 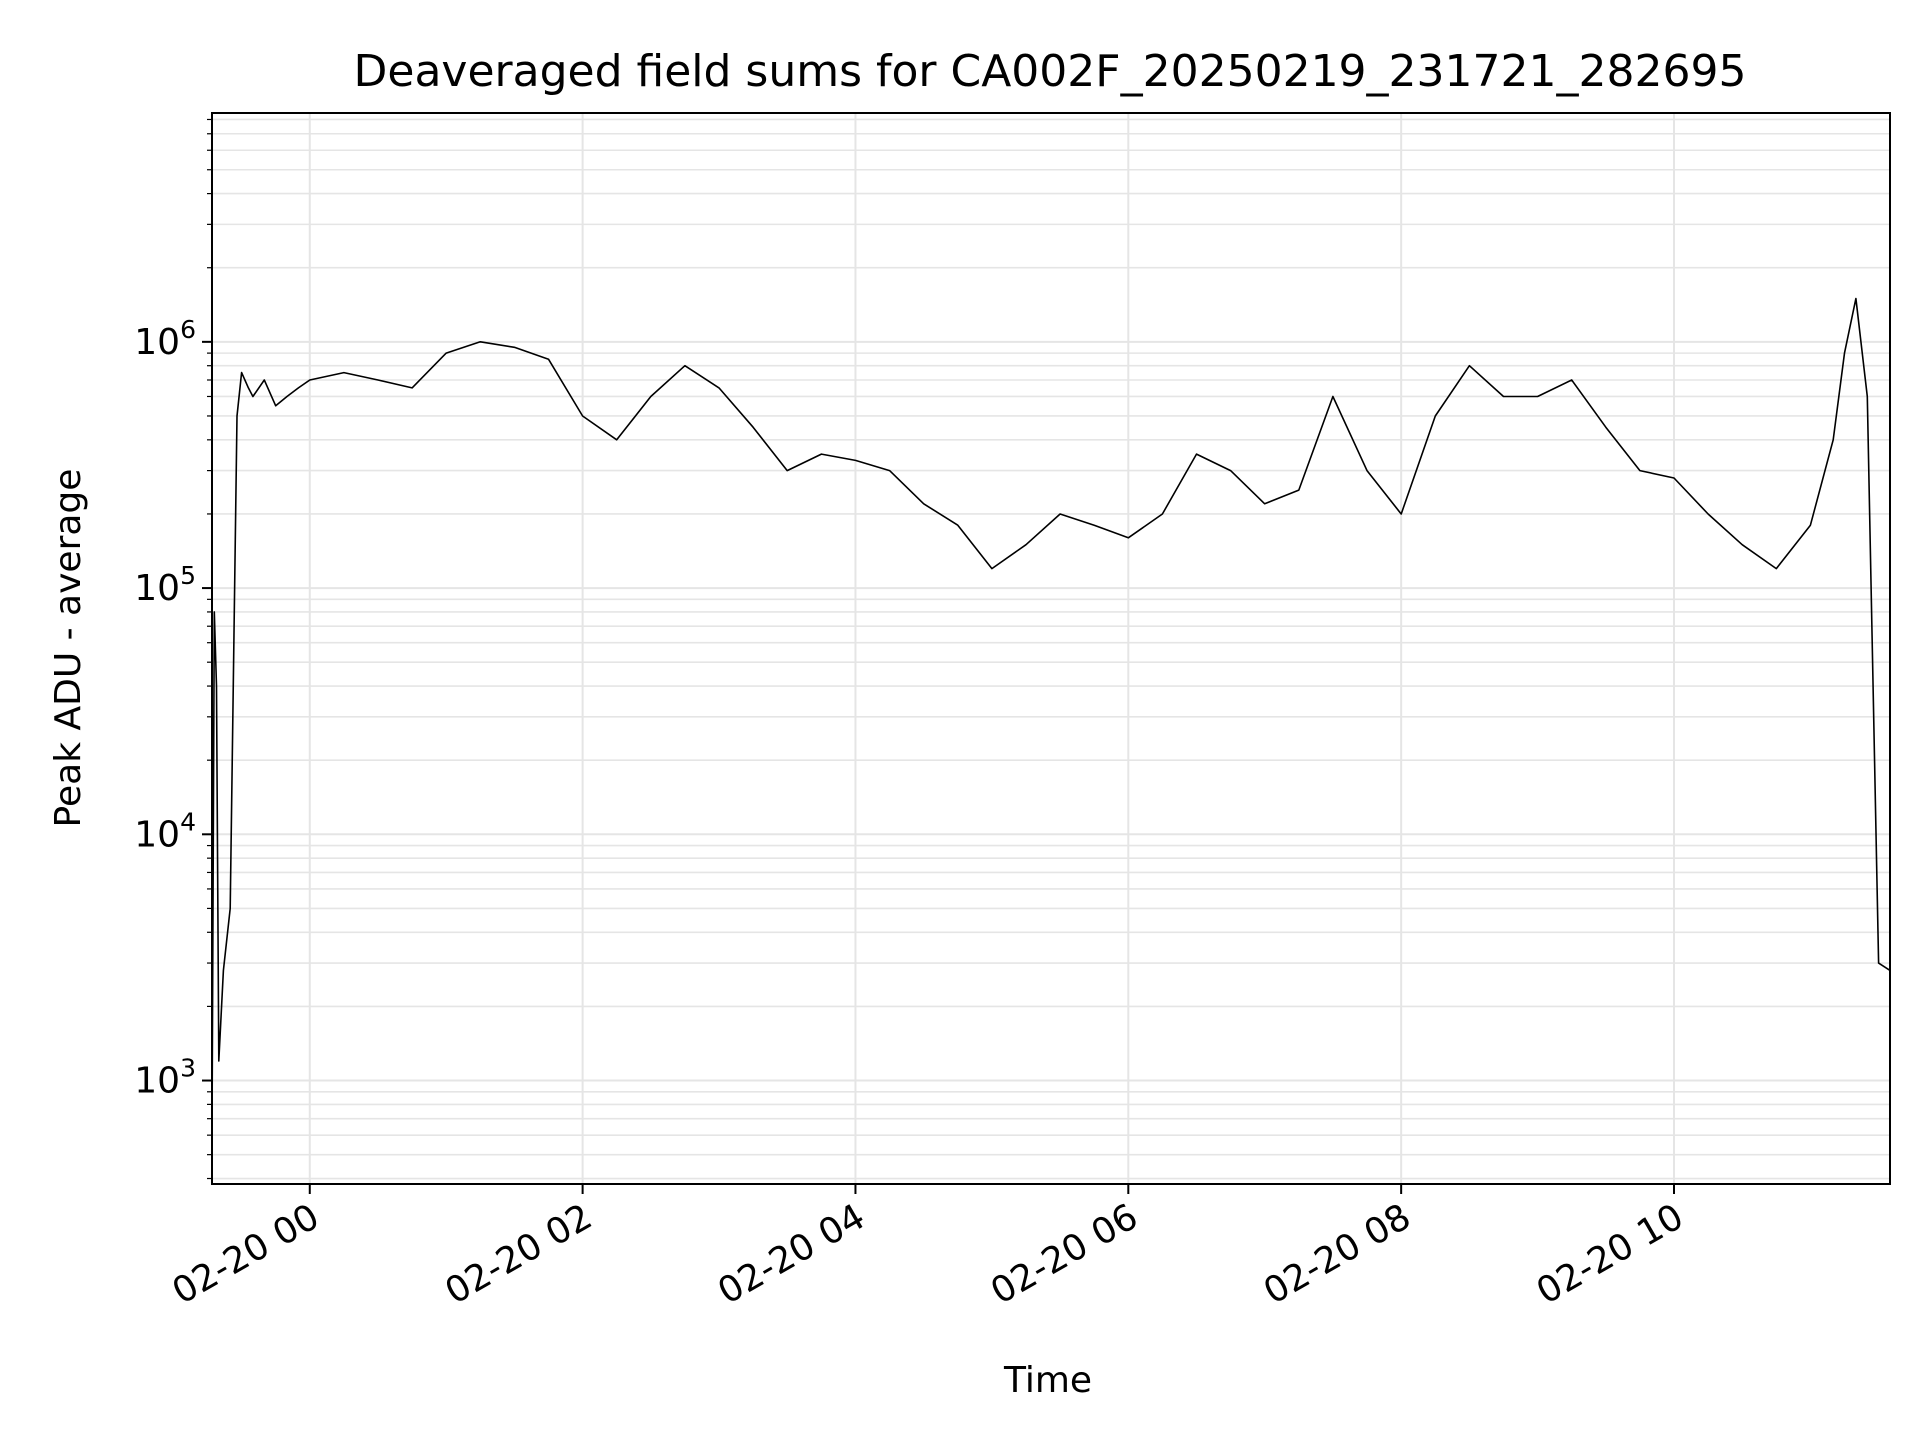 I want to click on y-tick-label: 10³, so click(x=165, y=1078).